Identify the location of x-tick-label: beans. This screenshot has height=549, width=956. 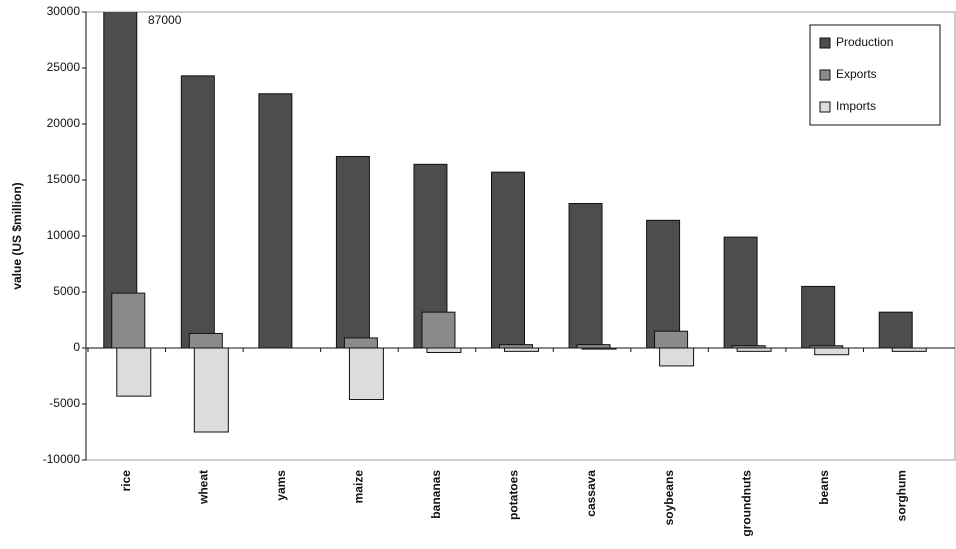
(824, 487).